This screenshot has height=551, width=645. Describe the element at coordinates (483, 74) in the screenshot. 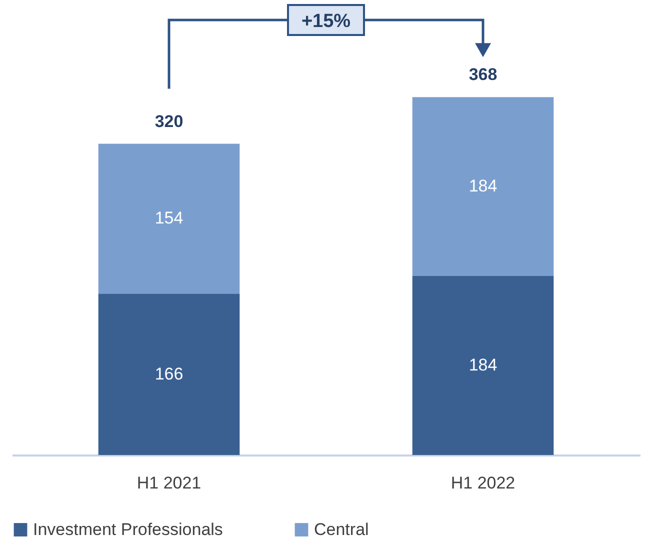

I see `total-label: 368` at that location.